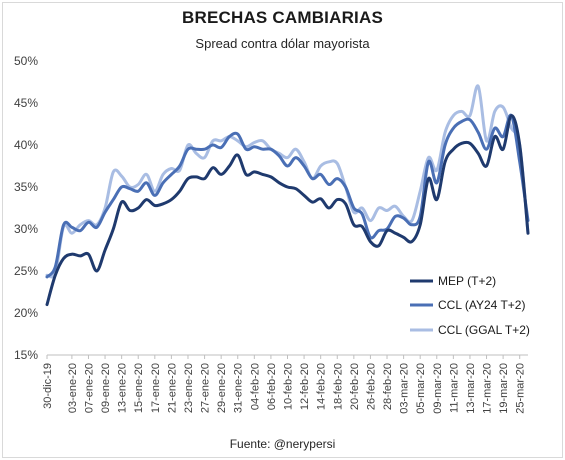 This screenshot has height=460, width=565. I want to click on x-tick-label: 19-mar-20, so click(504, 388).